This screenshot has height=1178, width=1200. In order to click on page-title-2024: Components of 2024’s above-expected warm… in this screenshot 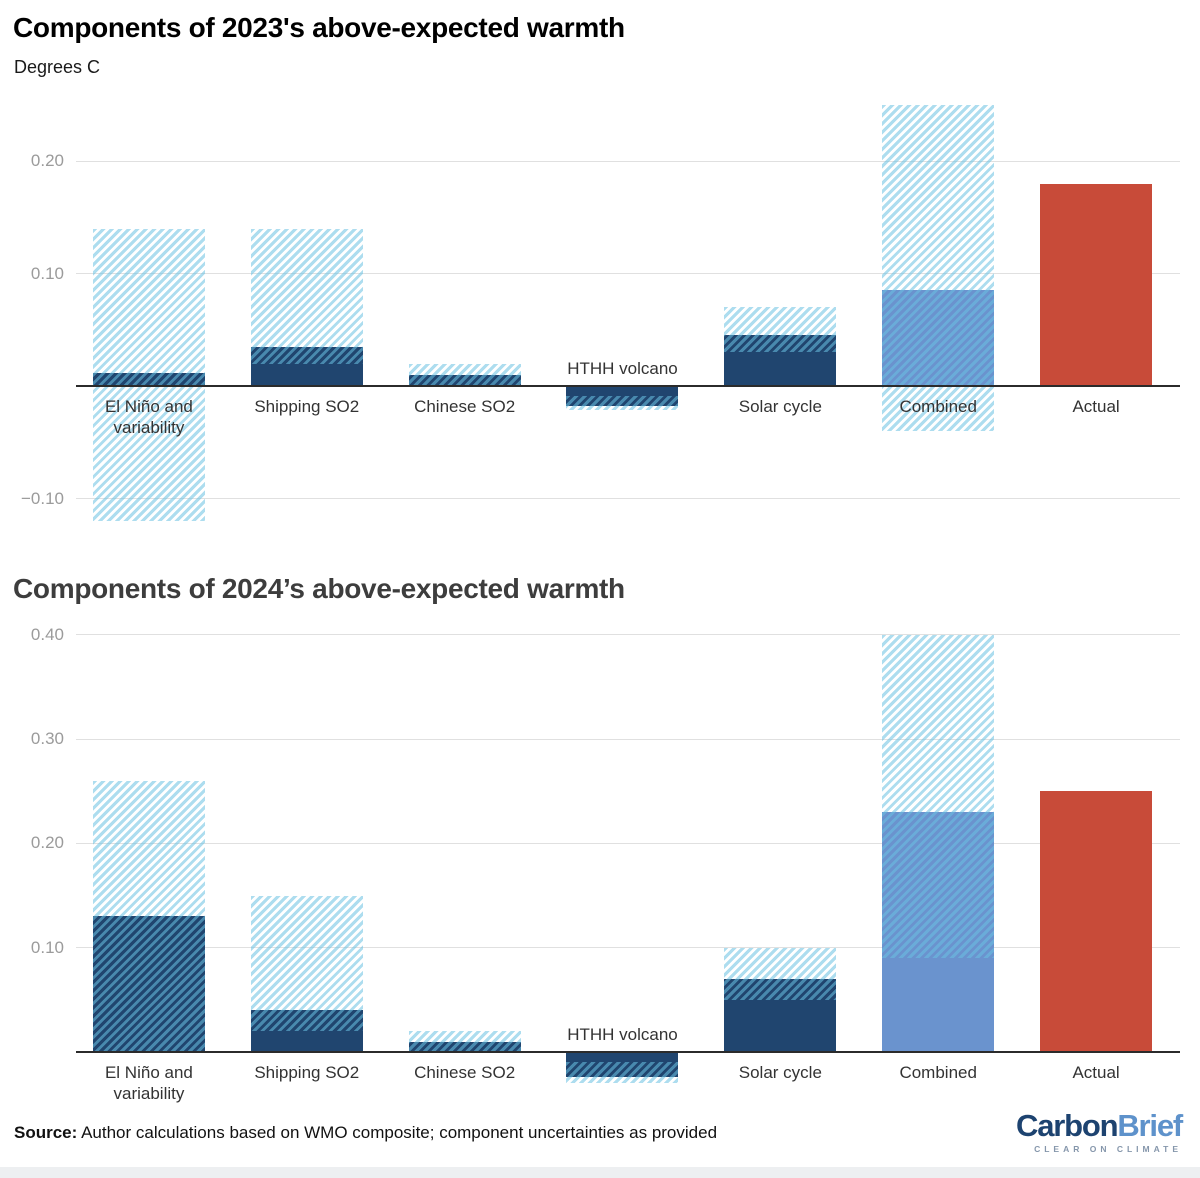, I will do `click(319, 588)`.